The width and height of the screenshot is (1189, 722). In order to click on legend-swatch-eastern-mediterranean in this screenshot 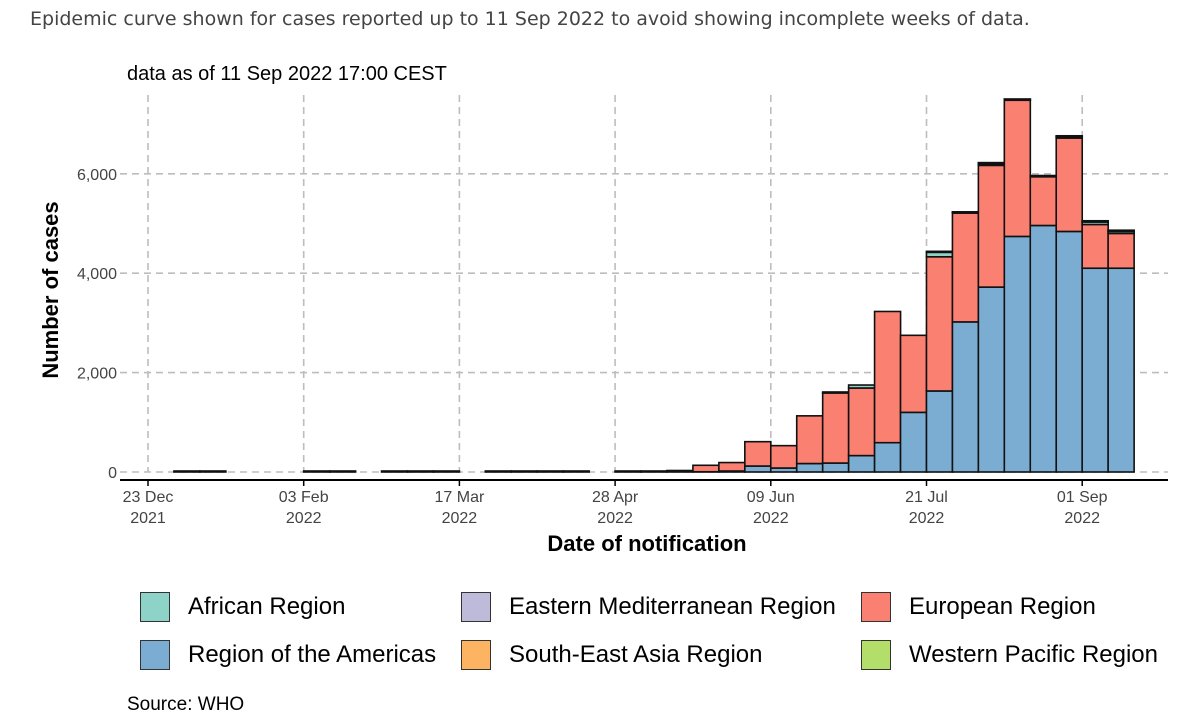, I will do `click(476, 607)`.